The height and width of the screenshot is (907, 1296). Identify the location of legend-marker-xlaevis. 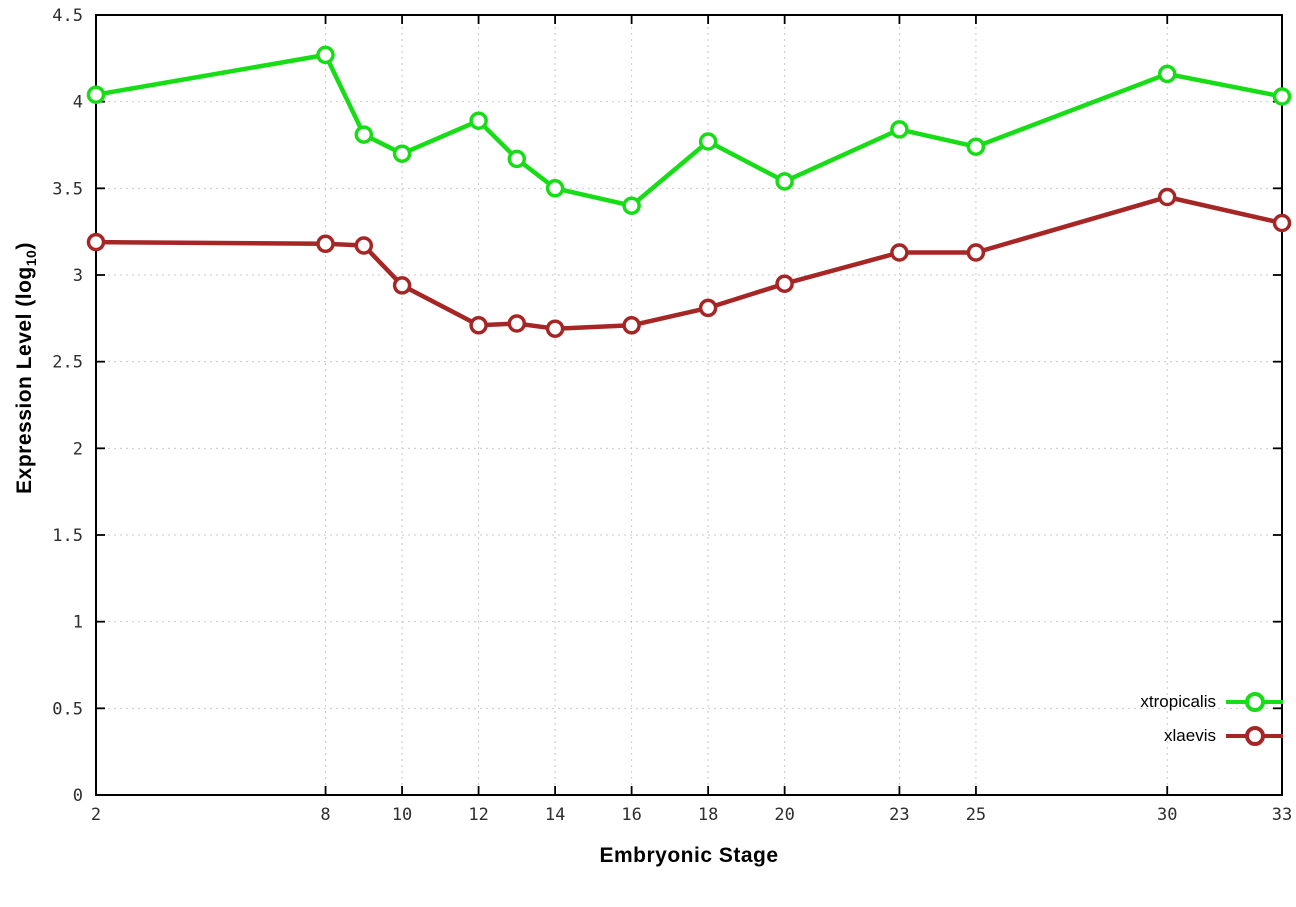
(1254, 736).